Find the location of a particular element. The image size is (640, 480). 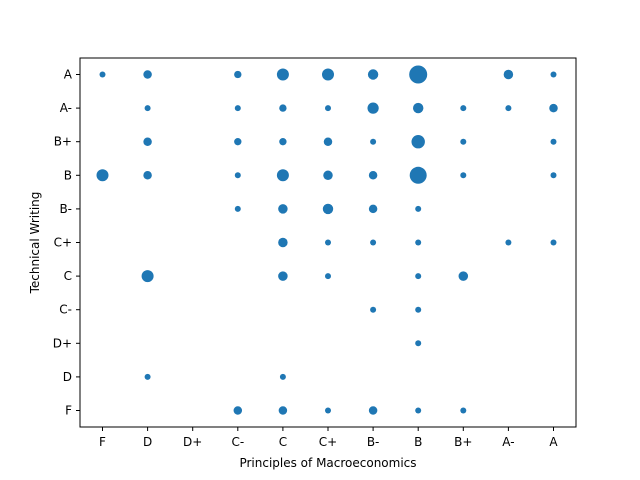

x-axis-ticks: F D D+ C- C C+ B- B B+ A- A is located at coordinates (328, 438).